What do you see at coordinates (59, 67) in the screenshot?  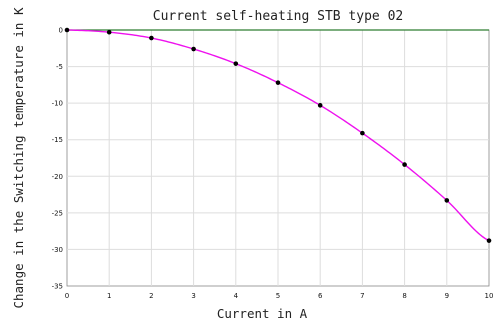 I see `y-tick-label: -5` at bounding box center [59, 67].